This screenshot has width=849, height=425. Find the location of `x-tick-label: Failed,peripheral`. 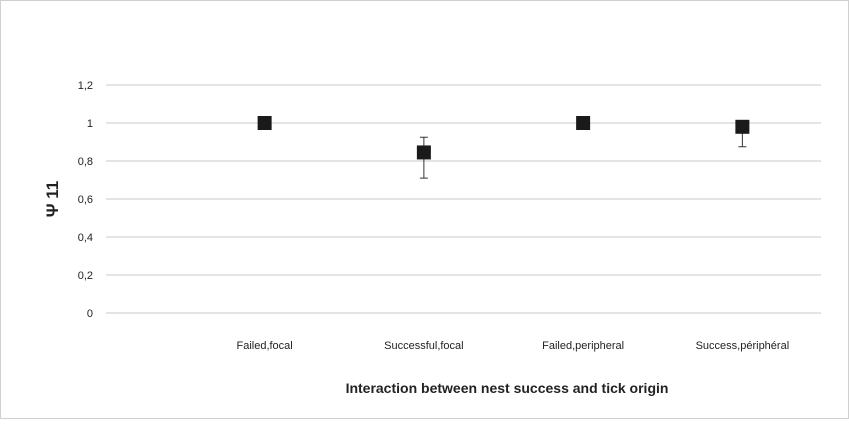

x-tick-label: Failed,peripheral is located at coordinates (583, 346).